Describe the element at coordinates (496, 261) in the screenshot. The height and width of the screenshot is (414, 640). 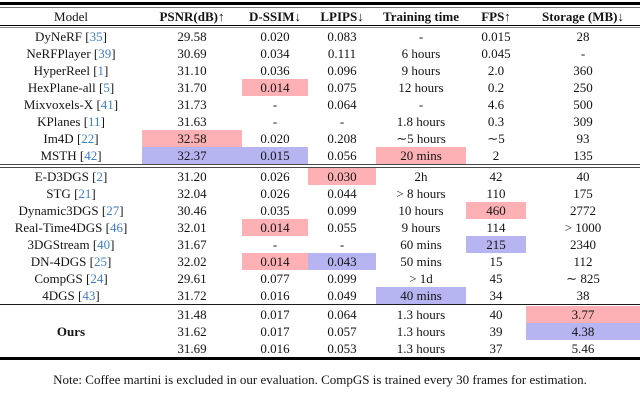
I see `value-cell: 15` at that location.